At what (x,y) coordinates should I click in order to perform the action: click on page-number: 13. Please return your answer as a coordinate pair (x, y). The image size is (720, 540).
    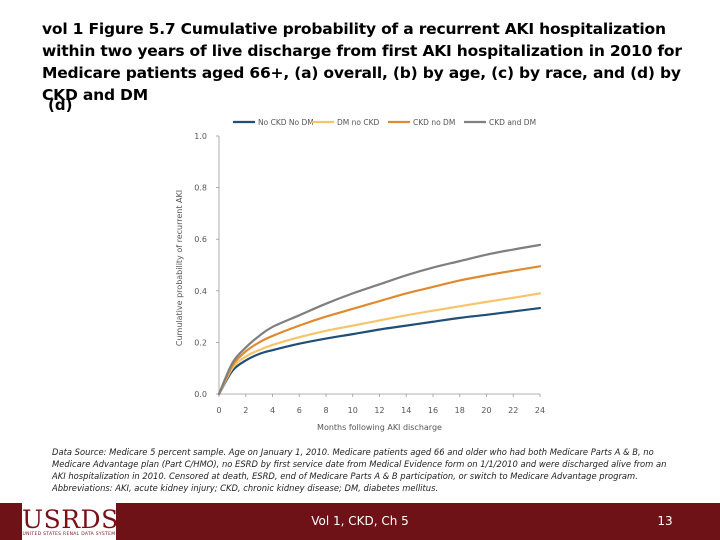
    Looking at the image, I should click on (665, 521).